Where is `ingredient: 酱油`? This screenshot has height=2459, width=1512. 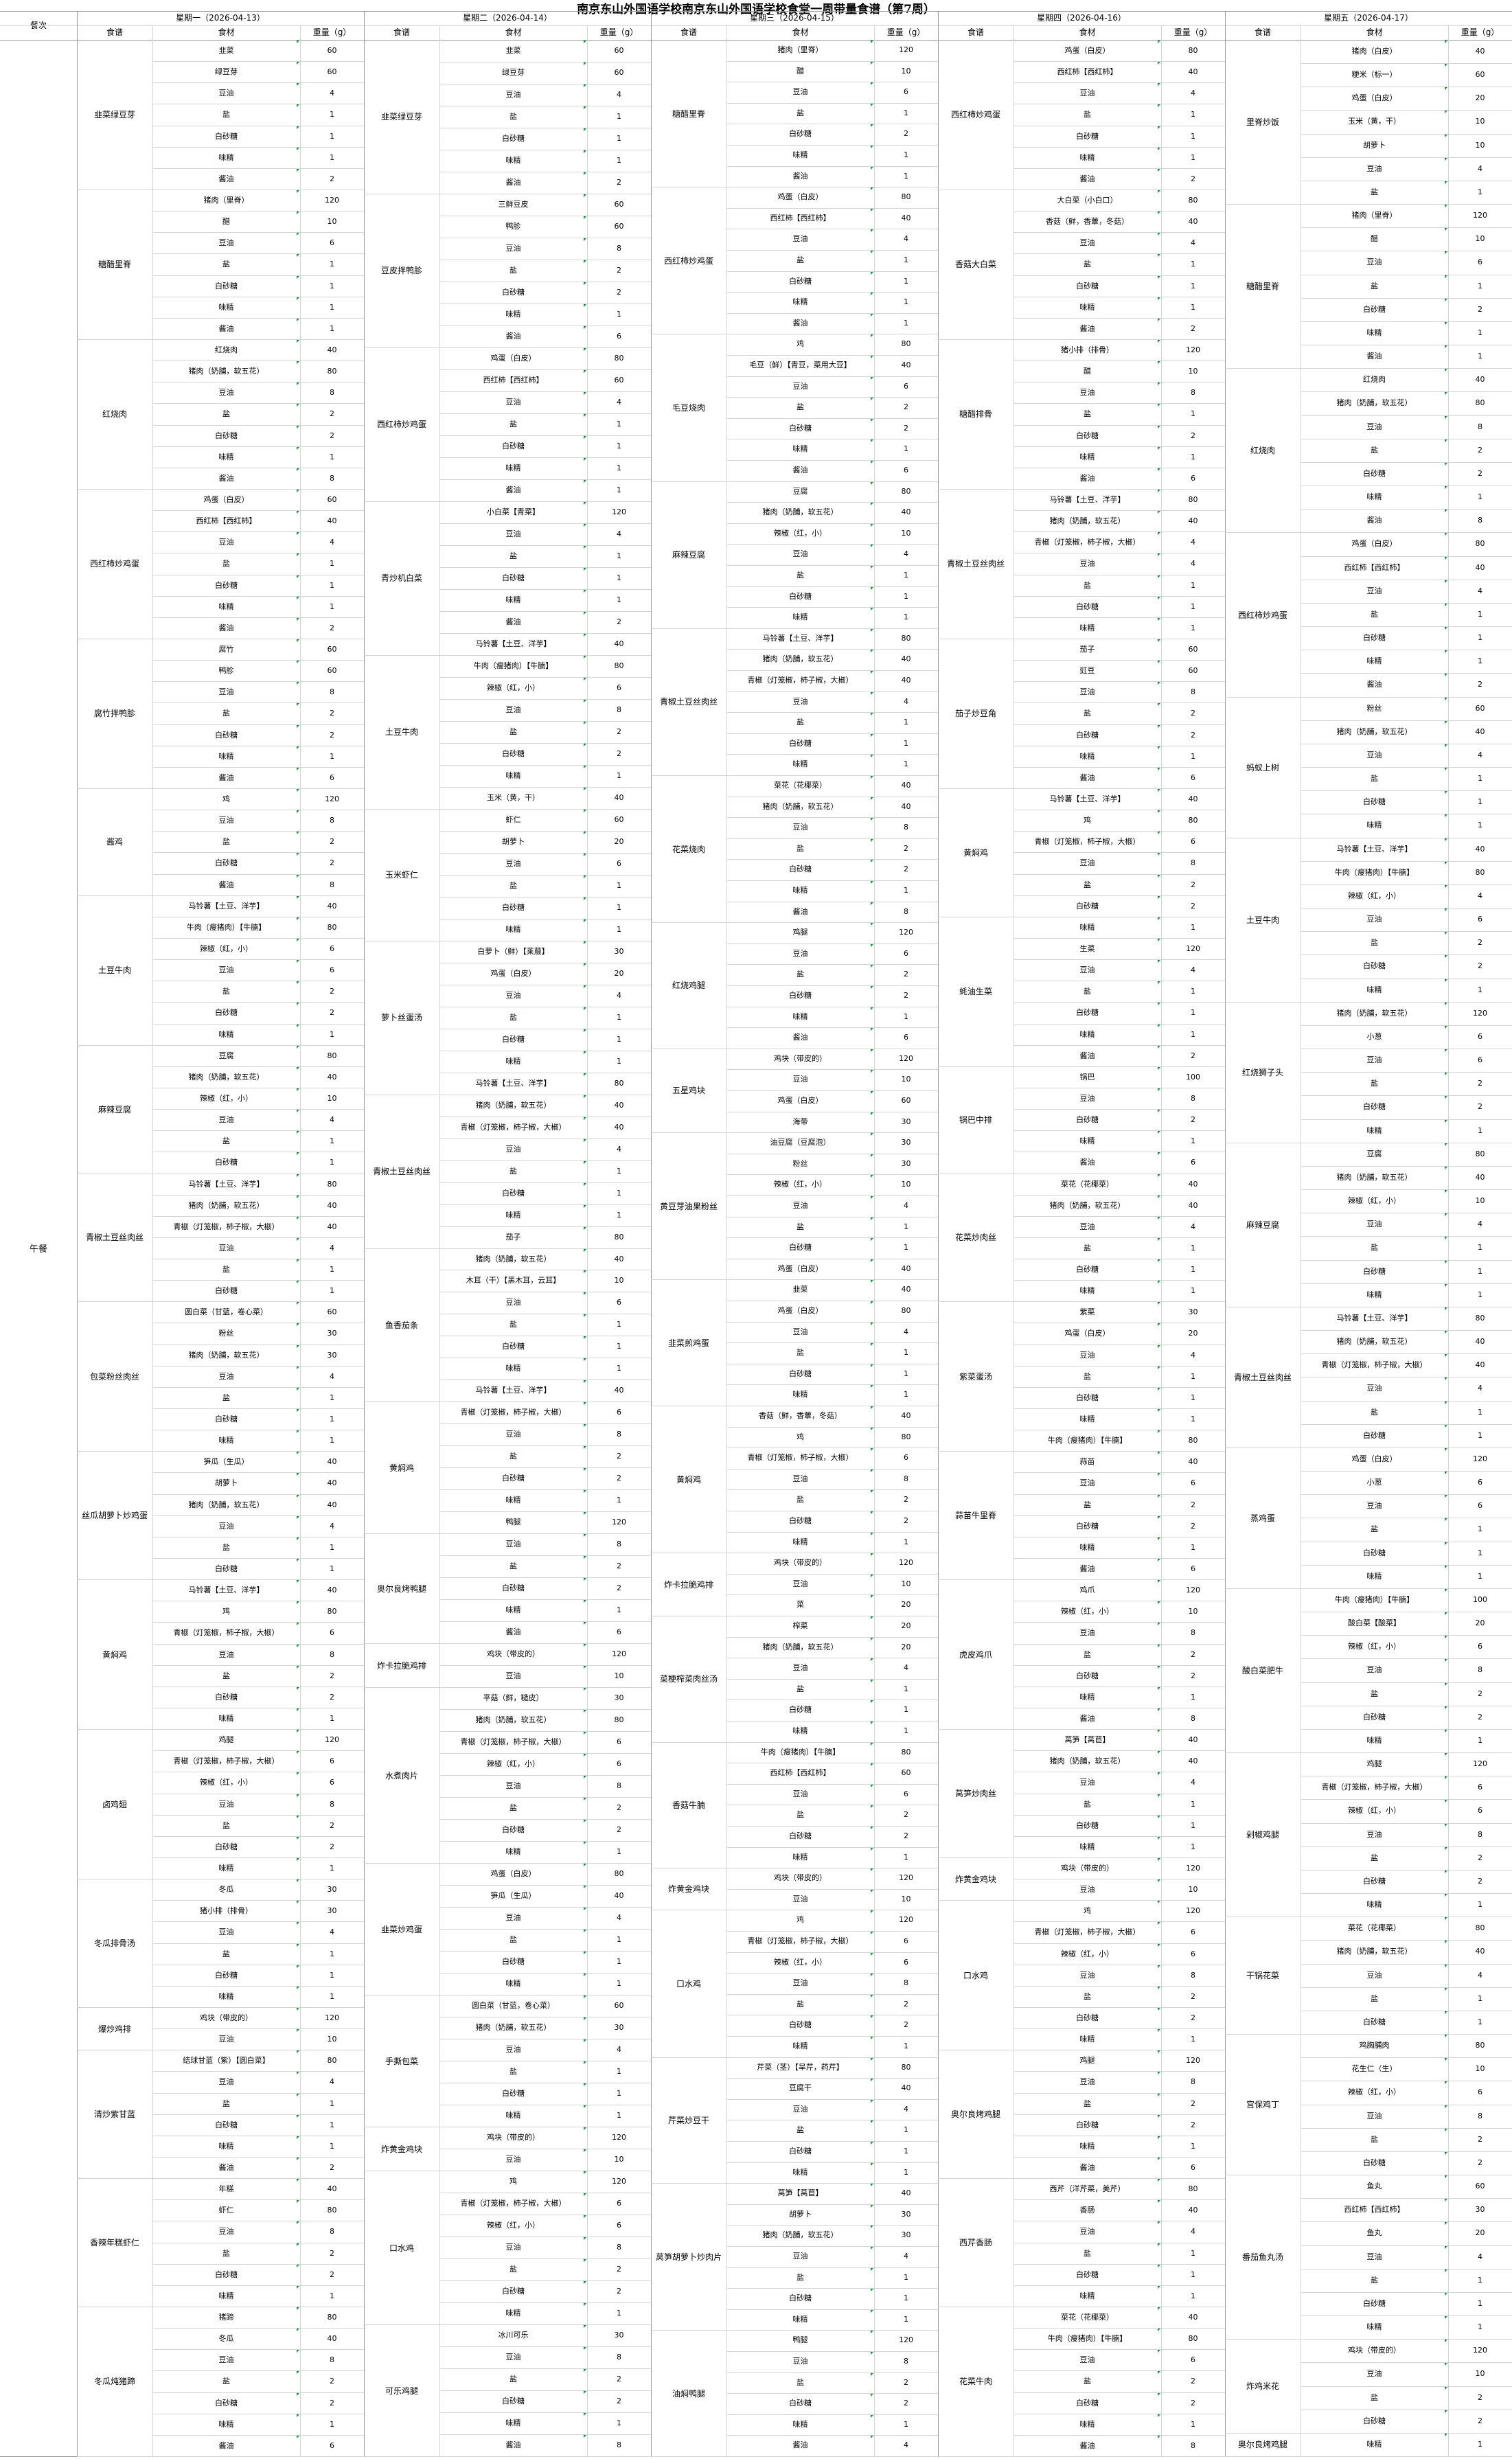
ingredient: 酱油 is located at coordinates (226, 178).